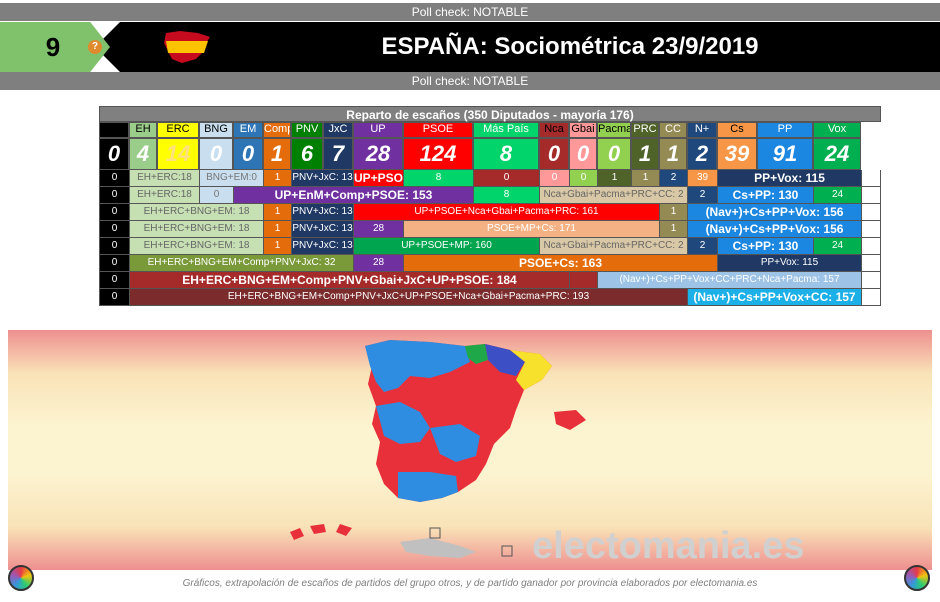  Describe the element at coordinates (378, 154) in the screenshot. I see `party-seats-up: 28` at that location.